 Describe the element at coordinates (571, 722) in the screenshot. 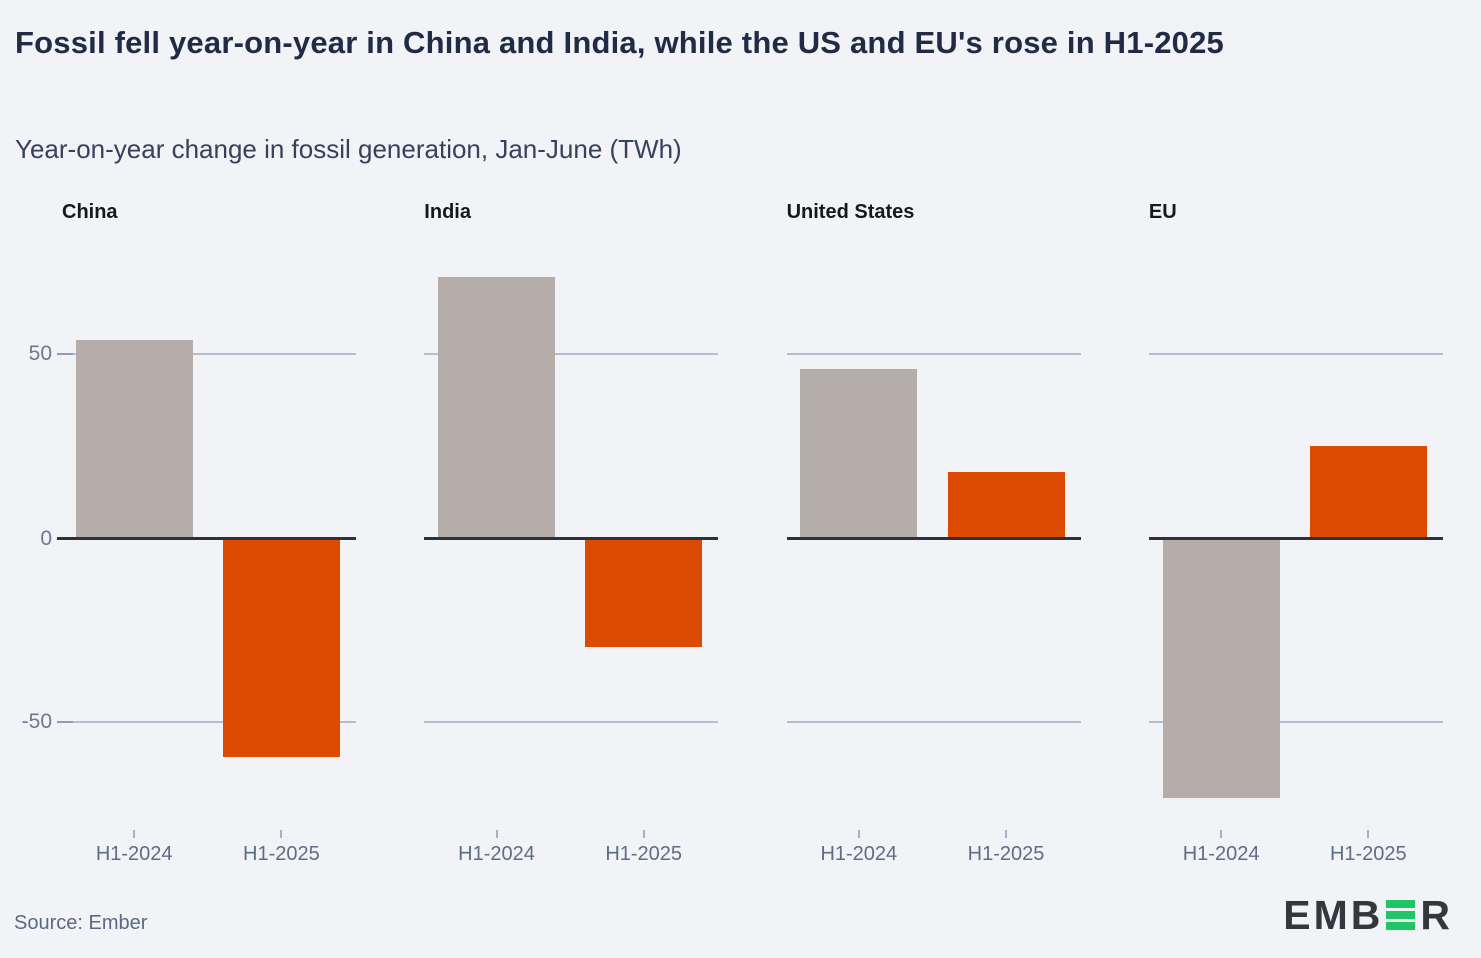

I see `gridline-minus50-india` at that location.